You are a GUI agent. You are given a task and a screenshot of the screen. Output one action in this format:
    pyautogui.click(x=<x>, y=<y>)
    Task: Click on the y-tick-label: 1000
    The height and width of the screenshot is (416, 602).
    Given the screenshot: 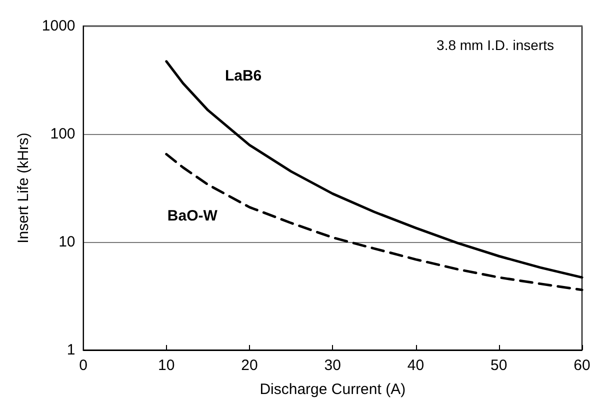 What is the action you would take?
    pyautogui.click(x=59, y=26)
    